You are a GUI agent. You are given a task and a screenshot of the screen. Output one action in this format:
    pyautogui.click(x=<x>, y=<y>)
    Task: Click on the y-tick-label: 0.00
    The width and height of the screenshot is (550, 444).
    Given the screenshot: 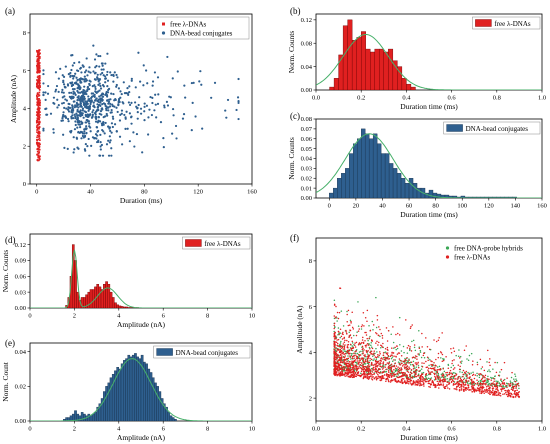 What is the action you would take?
    pyautogui.click(x=20, y=421)
    